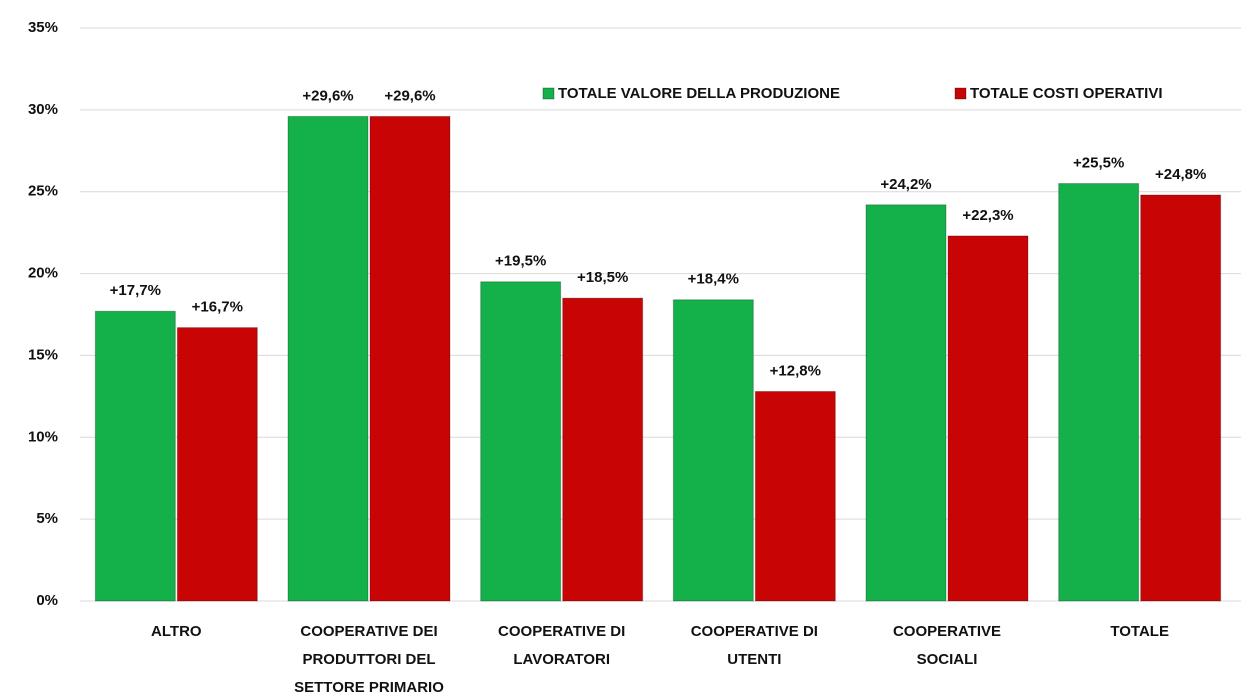 Image resolution: width=1241 pixels, height=698 pixels. What do you see at coordinates (987, 215) in the screenshot?
I see `data-label: +22,3%` at bounding box center [987, 215].